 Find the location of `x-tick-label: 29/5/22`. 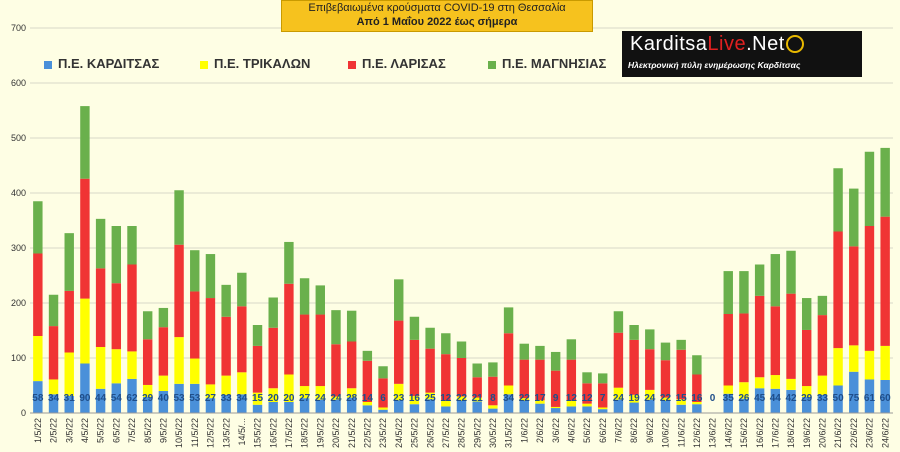

x-tick-label: 29/5/22 is located at coordinates (477, 433).